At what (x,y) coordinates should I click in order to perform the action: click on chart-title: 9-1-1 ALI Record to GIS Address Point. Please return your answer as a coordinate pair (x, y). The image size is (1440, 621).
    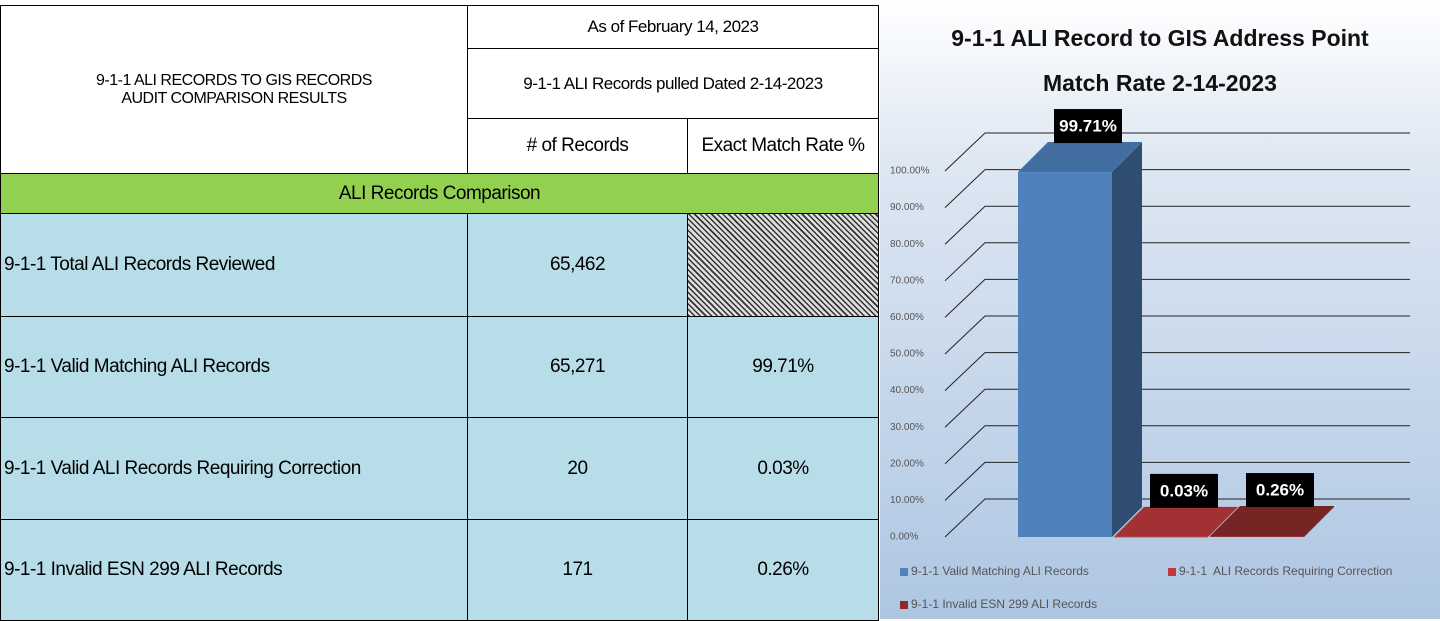
    Looking at the image, I should click on (1160, 38).